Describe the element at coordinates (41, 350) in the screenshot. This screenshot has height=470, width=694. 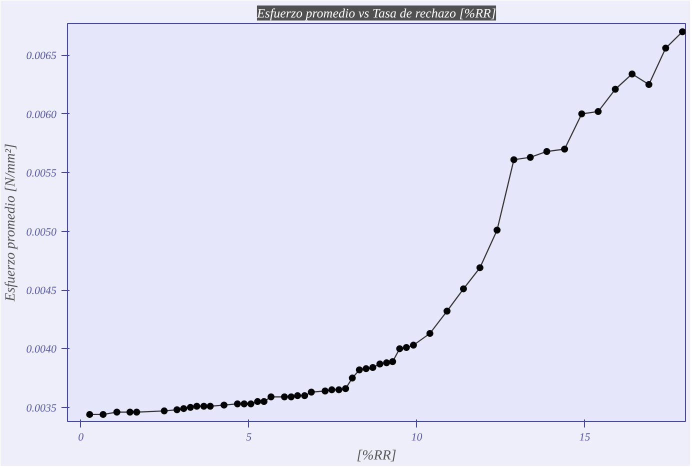
I see `y-tick-label: 0.0040` at that location.